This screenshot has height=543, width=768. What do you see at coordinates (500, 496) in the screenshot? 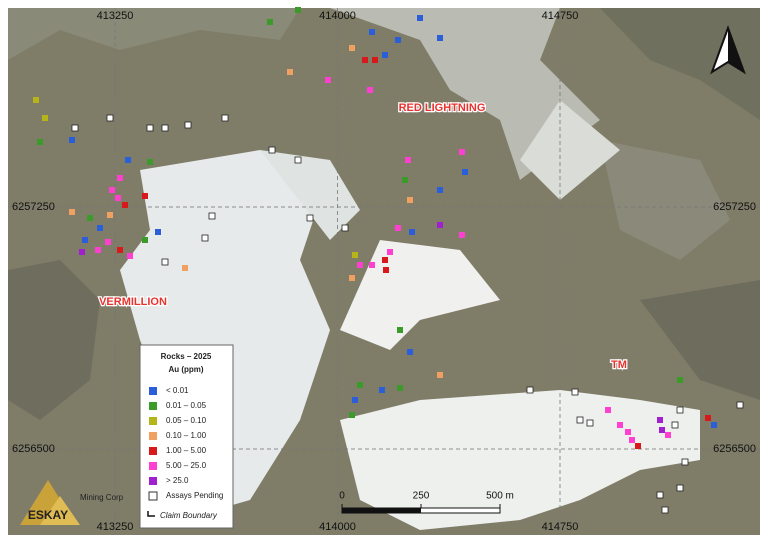
I see `scale-label: 500 m` at bounding box center [500, 496].